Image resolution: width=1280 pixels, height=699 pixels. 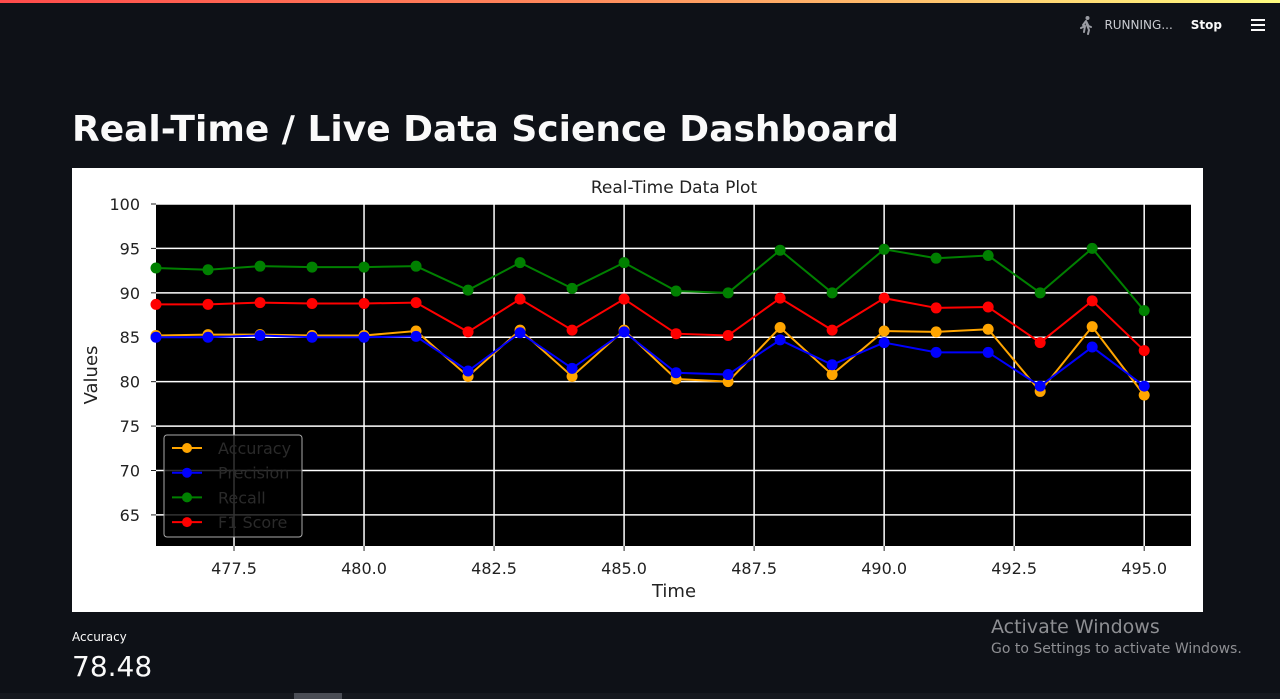 I want to click on series-line-accuracy, so click(x=650, y=360).